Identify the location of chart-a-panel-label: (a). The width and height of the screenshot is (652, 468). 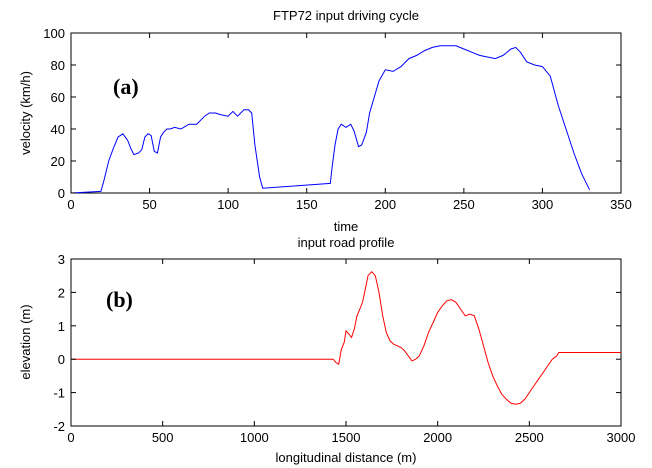
(126, 86).